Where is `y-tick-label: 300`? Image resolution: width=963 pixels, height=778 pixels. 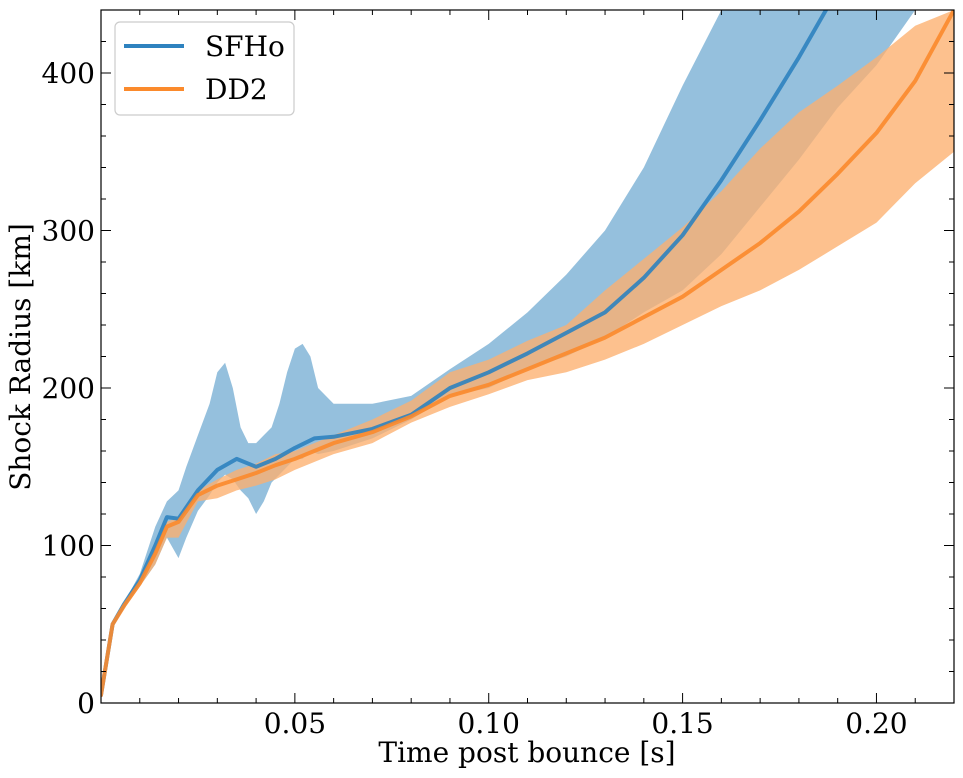 y-tick-label: 300 is located at coordinates (68, 231).